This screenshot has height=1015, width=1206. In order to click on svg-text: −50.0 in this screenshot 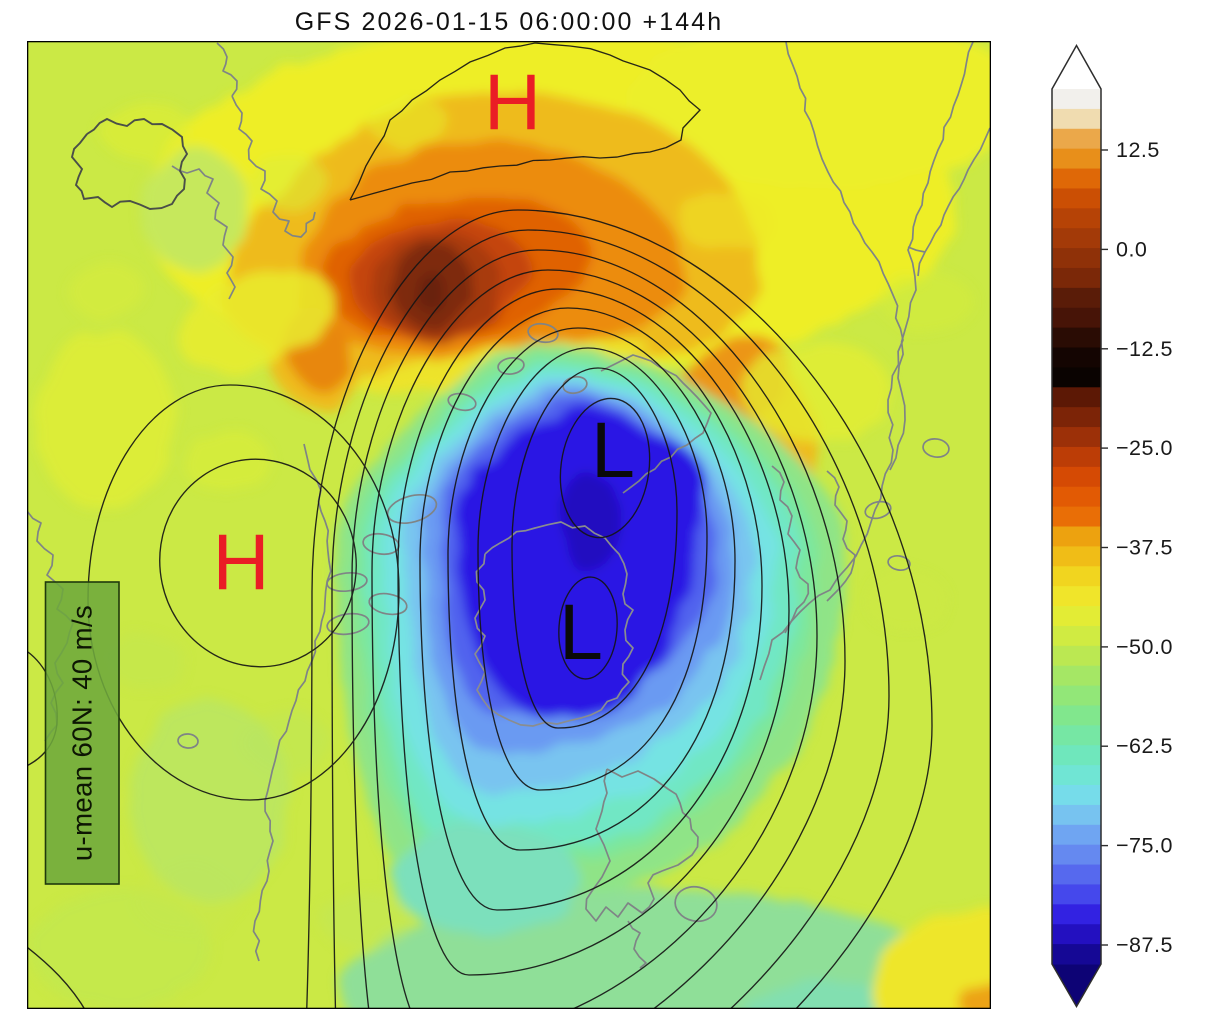, I will do `click(1144, 647)`.